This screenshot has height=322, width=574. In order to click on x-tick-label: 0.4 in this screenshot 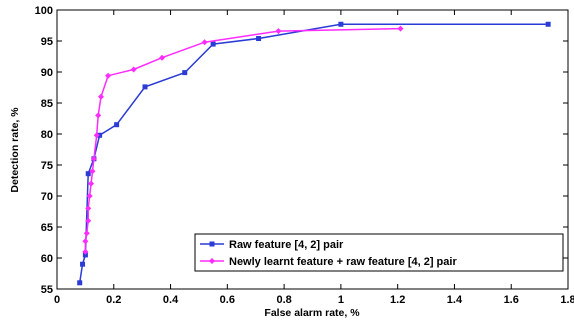, I will do `click(171, 300)`.